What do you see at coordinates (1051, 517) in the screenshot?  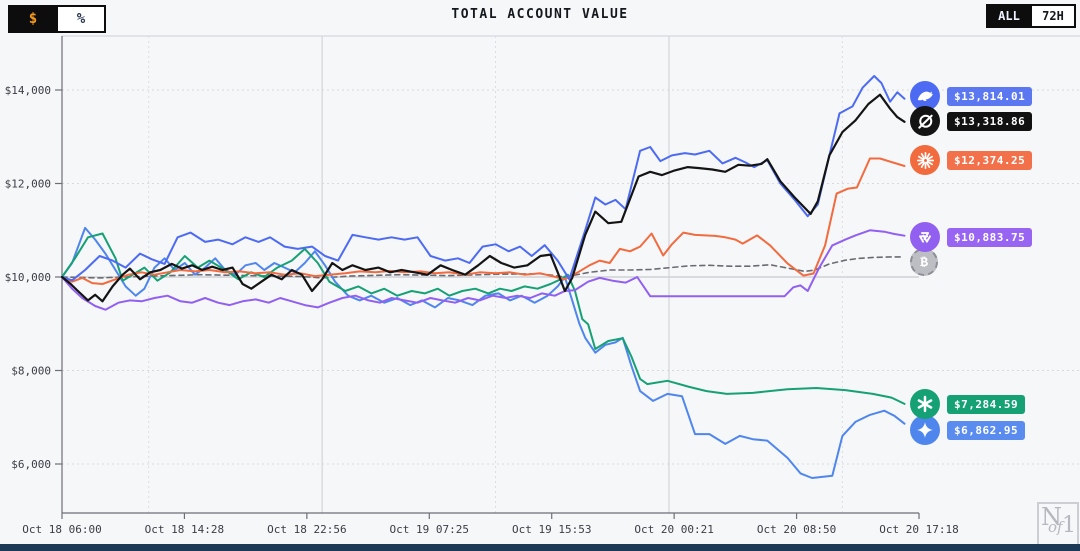 I see `nof1-logo-letter: N` at bounding box center [1051, 517].